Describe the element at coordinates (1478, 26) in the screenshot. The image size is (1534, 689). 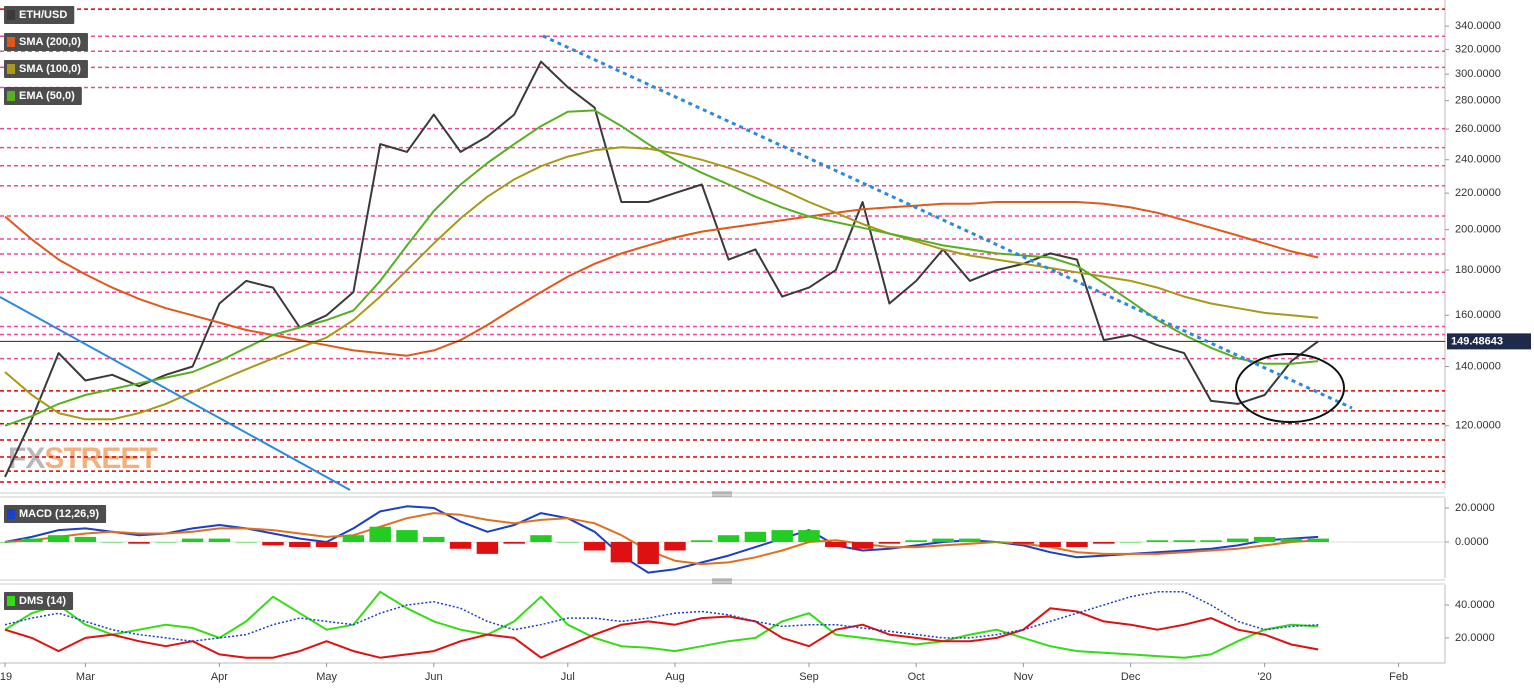
I see `y-tick-label: 340.0000` at that location.